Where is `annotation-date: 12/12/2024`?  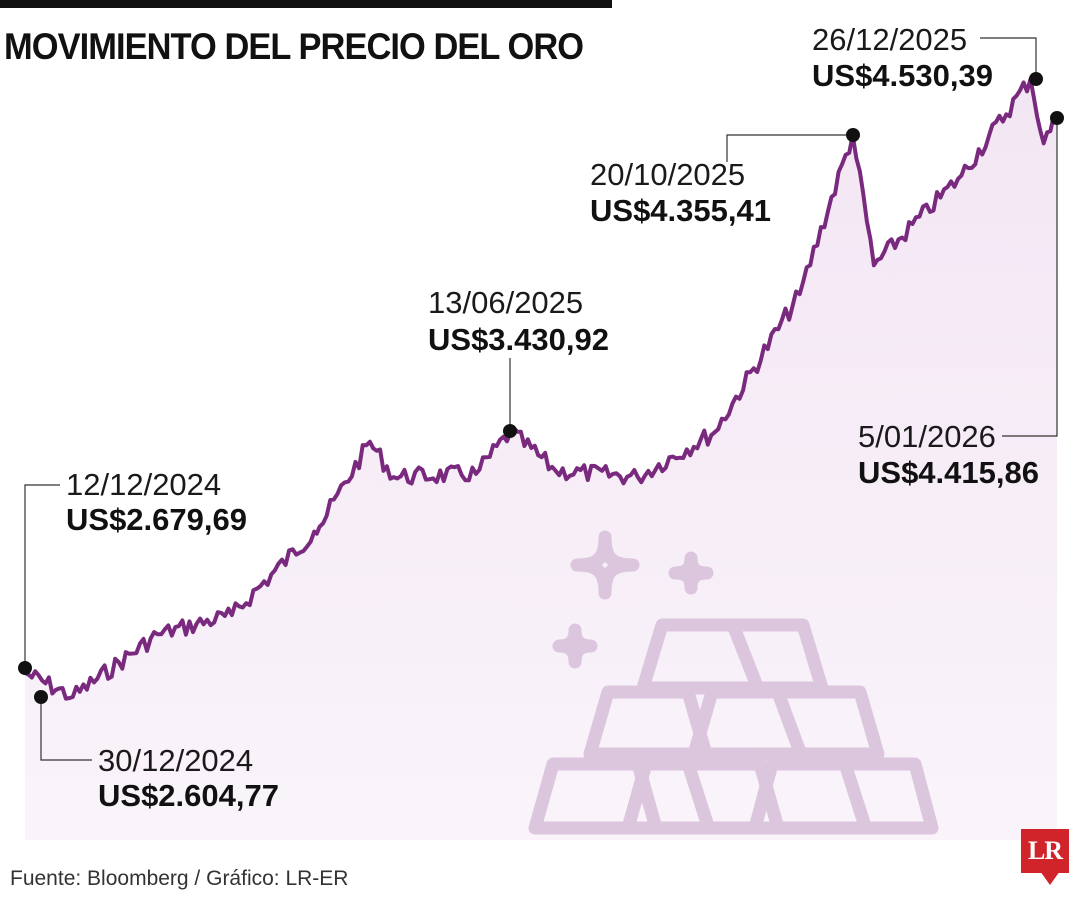 annotation-date: 12/12/2024 is located at coordinates (143, 484).